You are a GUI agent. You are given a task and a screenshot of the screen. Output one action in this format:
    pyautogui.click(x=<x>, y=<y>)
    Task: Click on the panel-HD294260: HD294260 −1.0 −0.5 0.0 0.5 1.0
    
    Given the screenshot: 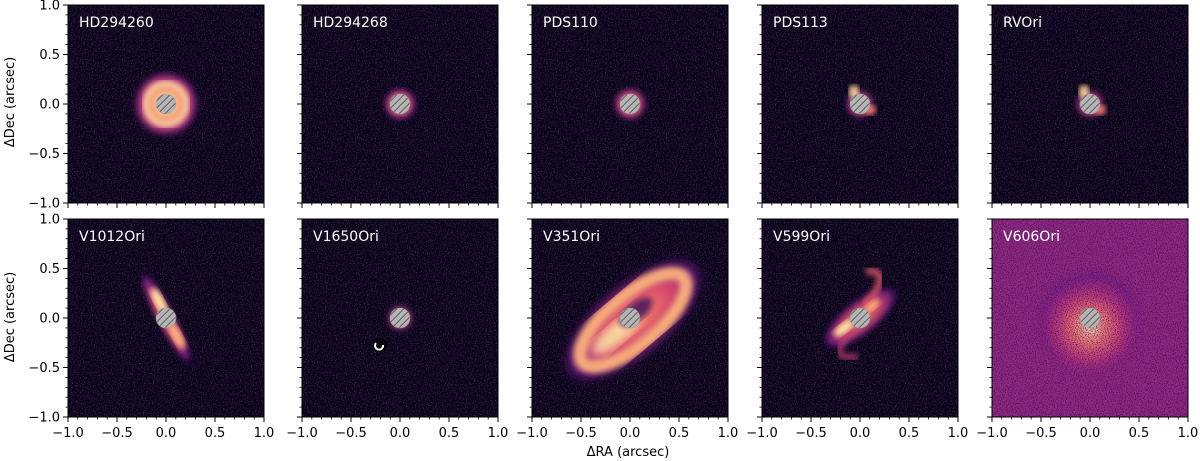 What is the action you would take?
    pyautogui.click(x=146, y=106)
    